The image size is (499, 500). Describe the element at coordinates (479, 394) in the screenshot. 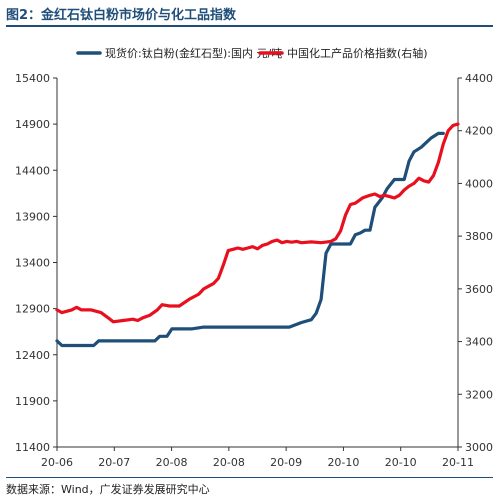

I see `right-y-tick-label: 3200` at that location.